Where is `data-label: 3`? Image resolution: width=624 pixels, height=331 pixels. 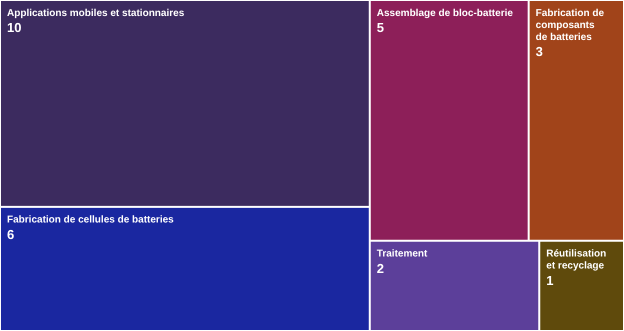
data-label: 3 is located at coordinates (539, 52).